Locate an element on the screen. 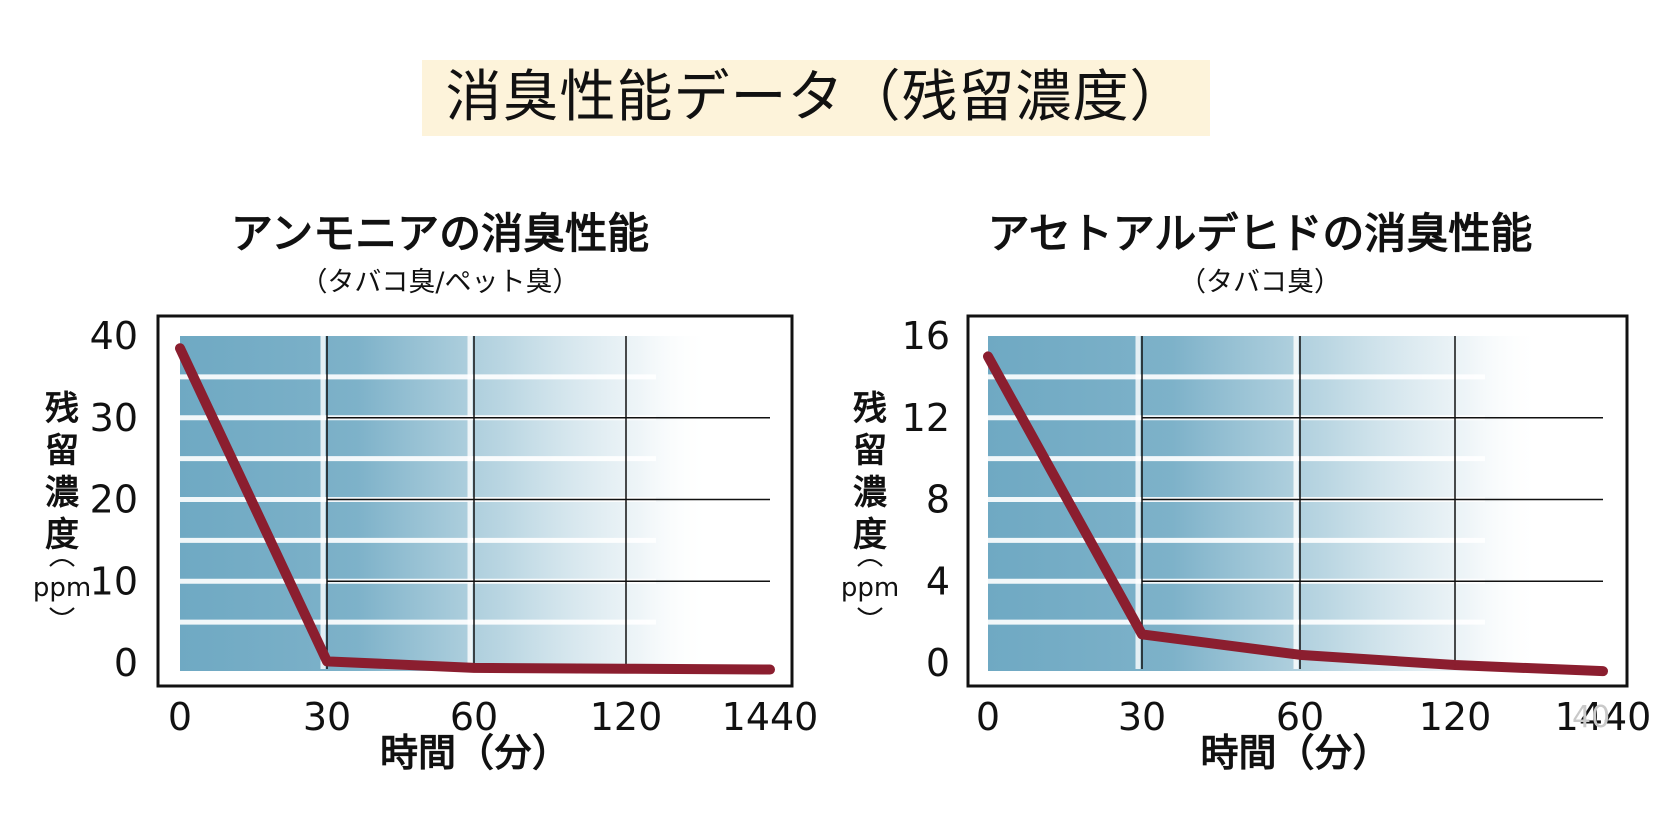  y-tick-label: 40 is located at coordinates (114, 336).